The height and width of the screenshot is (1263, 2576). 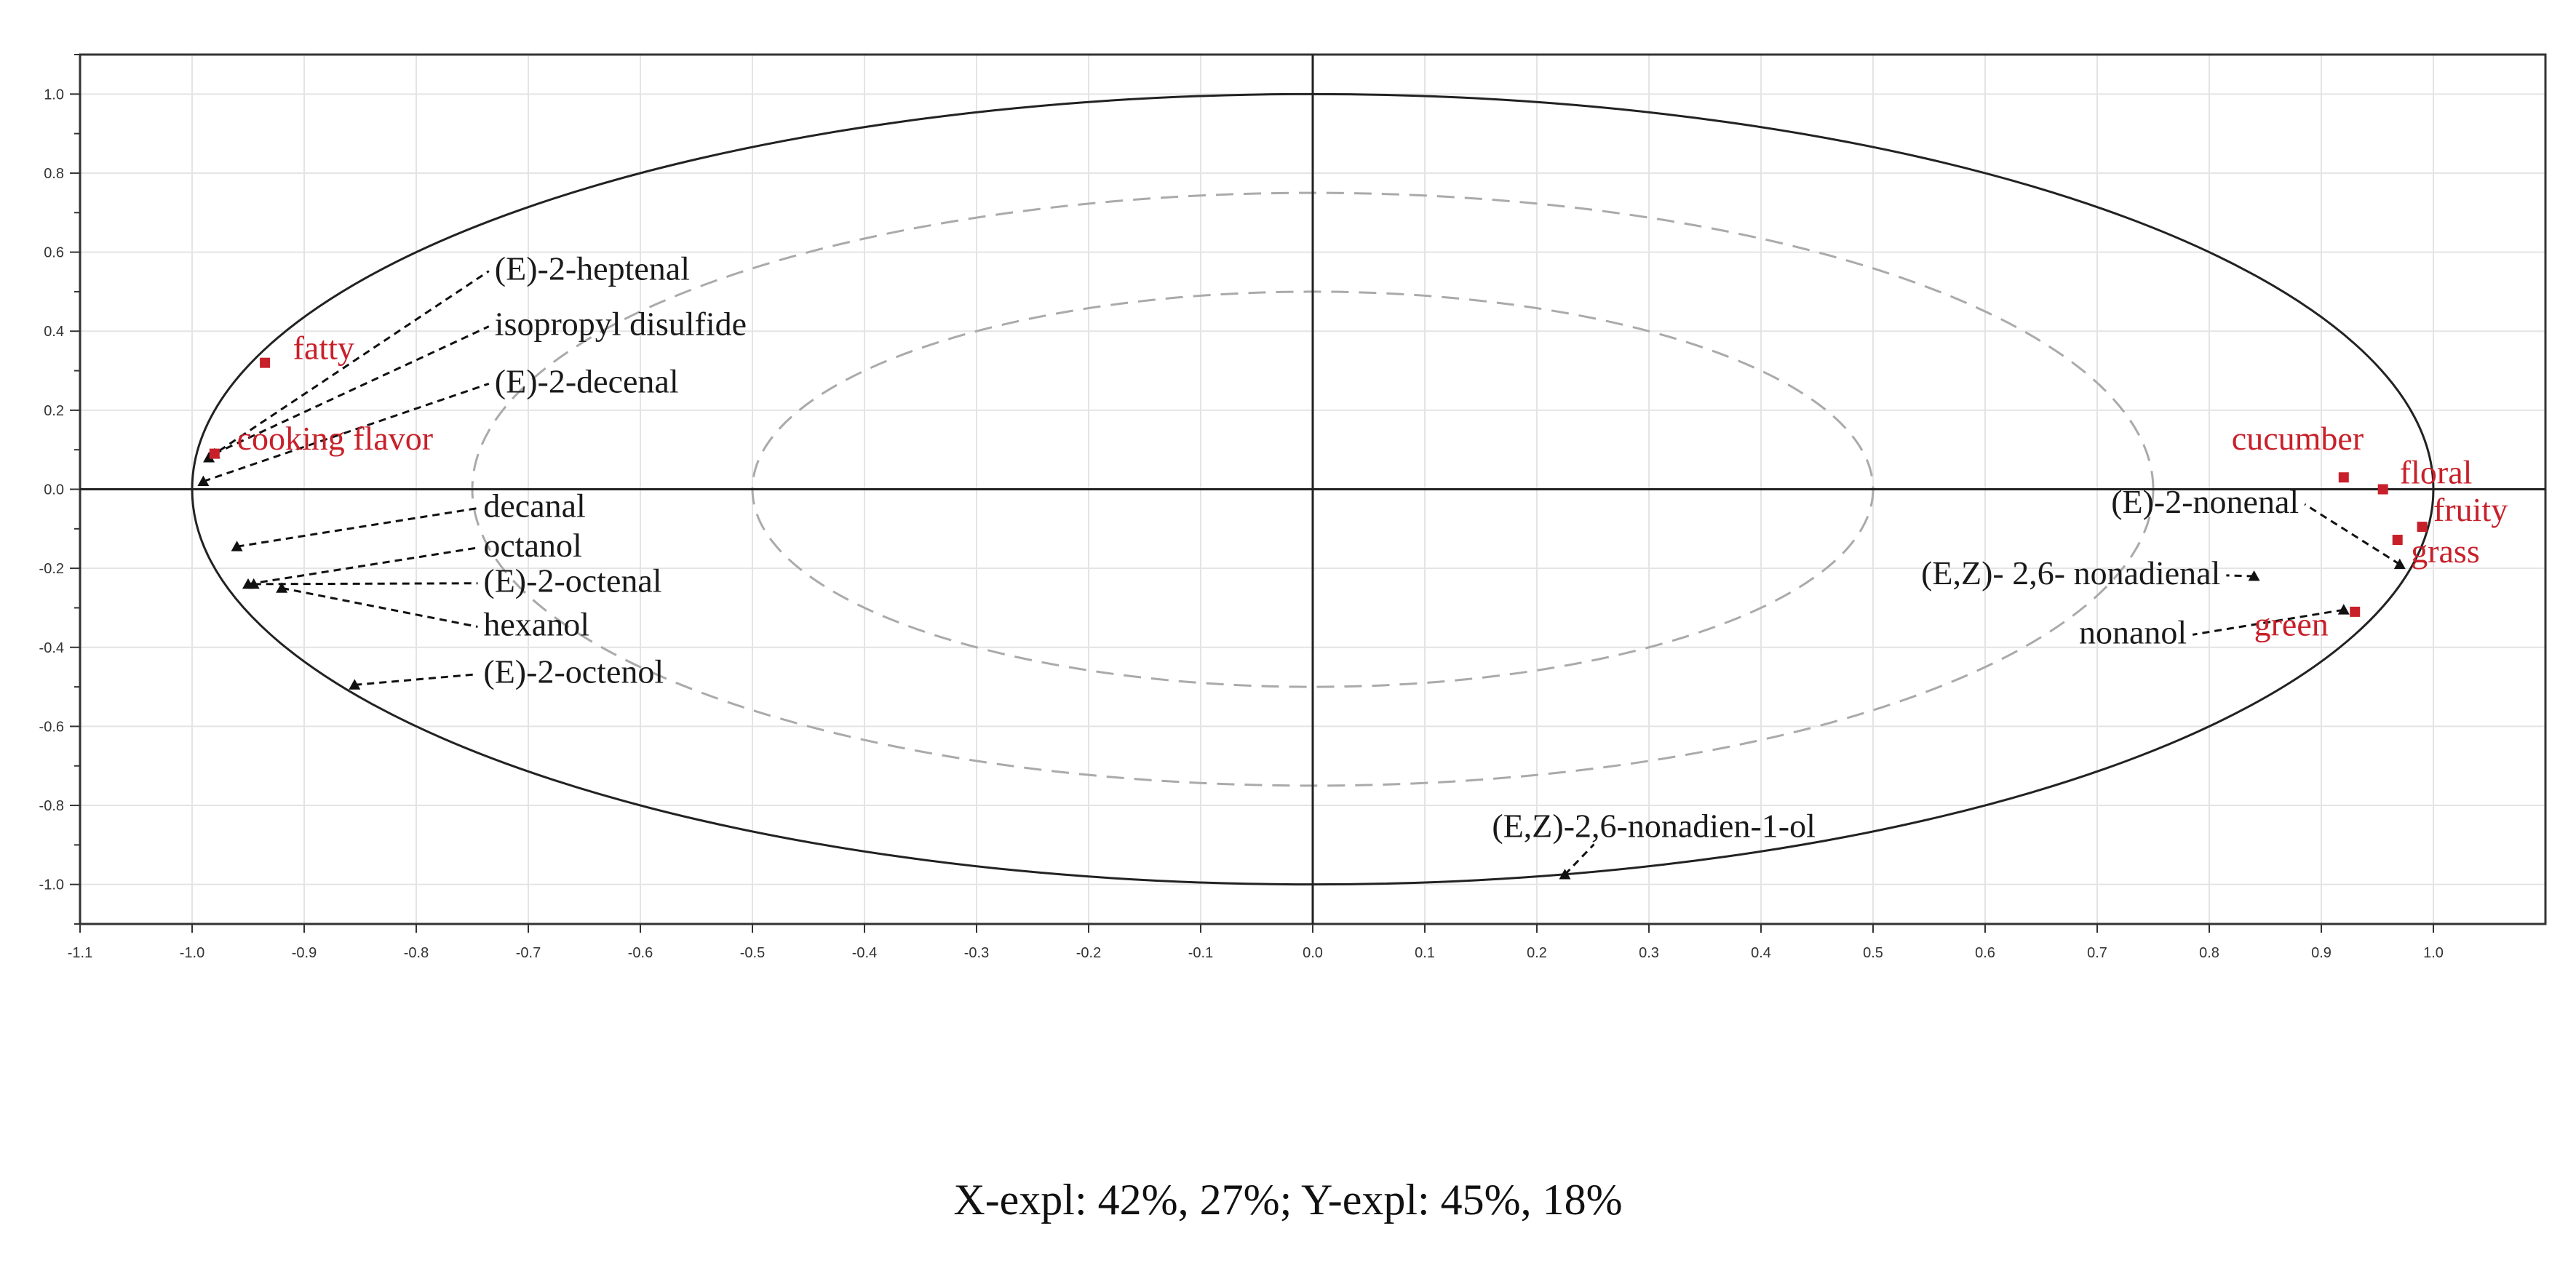 I want to click on variable-label: (E)-2-nonenal, so click(x=2205, y=501).